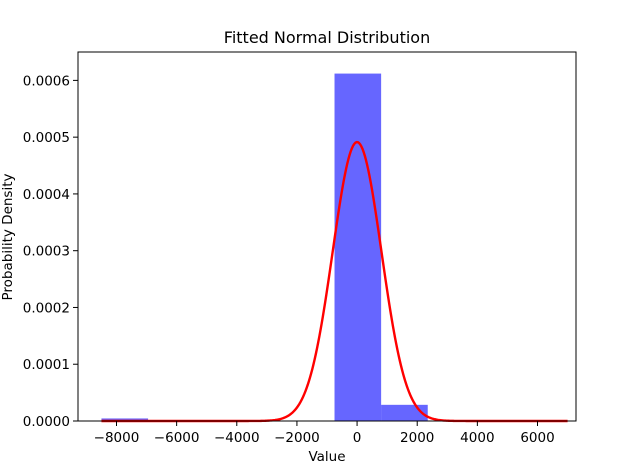 The width and height of the screenshot is (625, 465). What do you see at coordinates (537, 438) in the screenshot?
I see `x-tick-label: 6000` at bounding box center [537, 438].